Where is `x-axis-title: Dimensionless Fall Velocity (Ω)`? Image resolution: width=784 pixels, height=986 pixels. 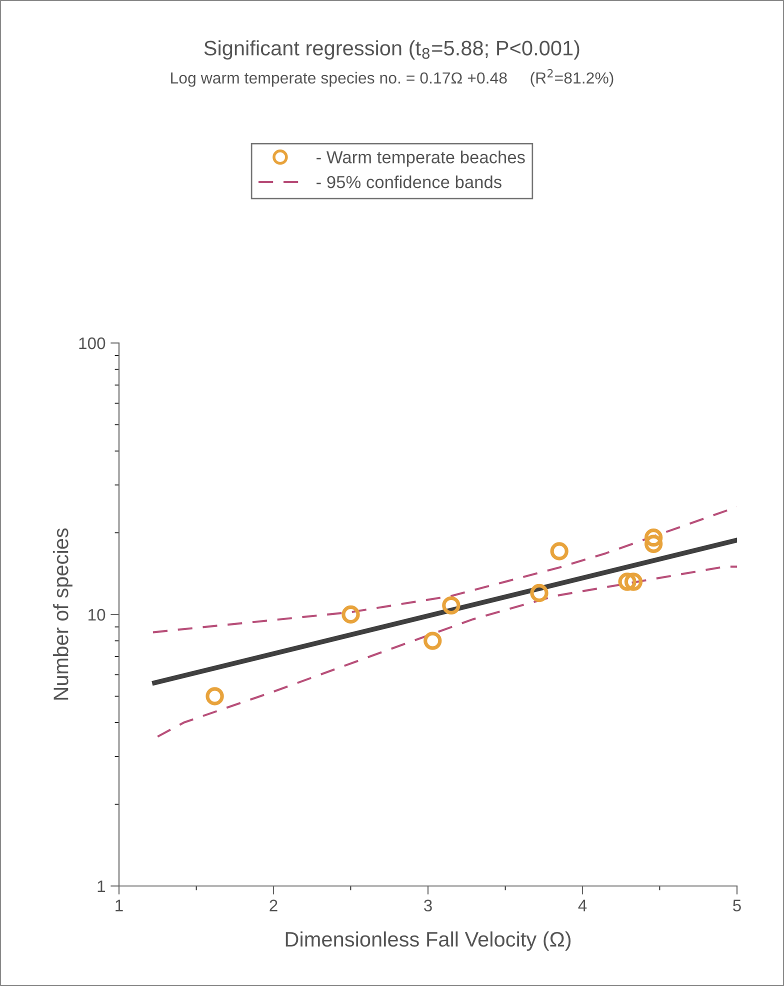
x-axis-title: Dimensionless Fall Velocity (Ω) is located at coordinates (428, 941).